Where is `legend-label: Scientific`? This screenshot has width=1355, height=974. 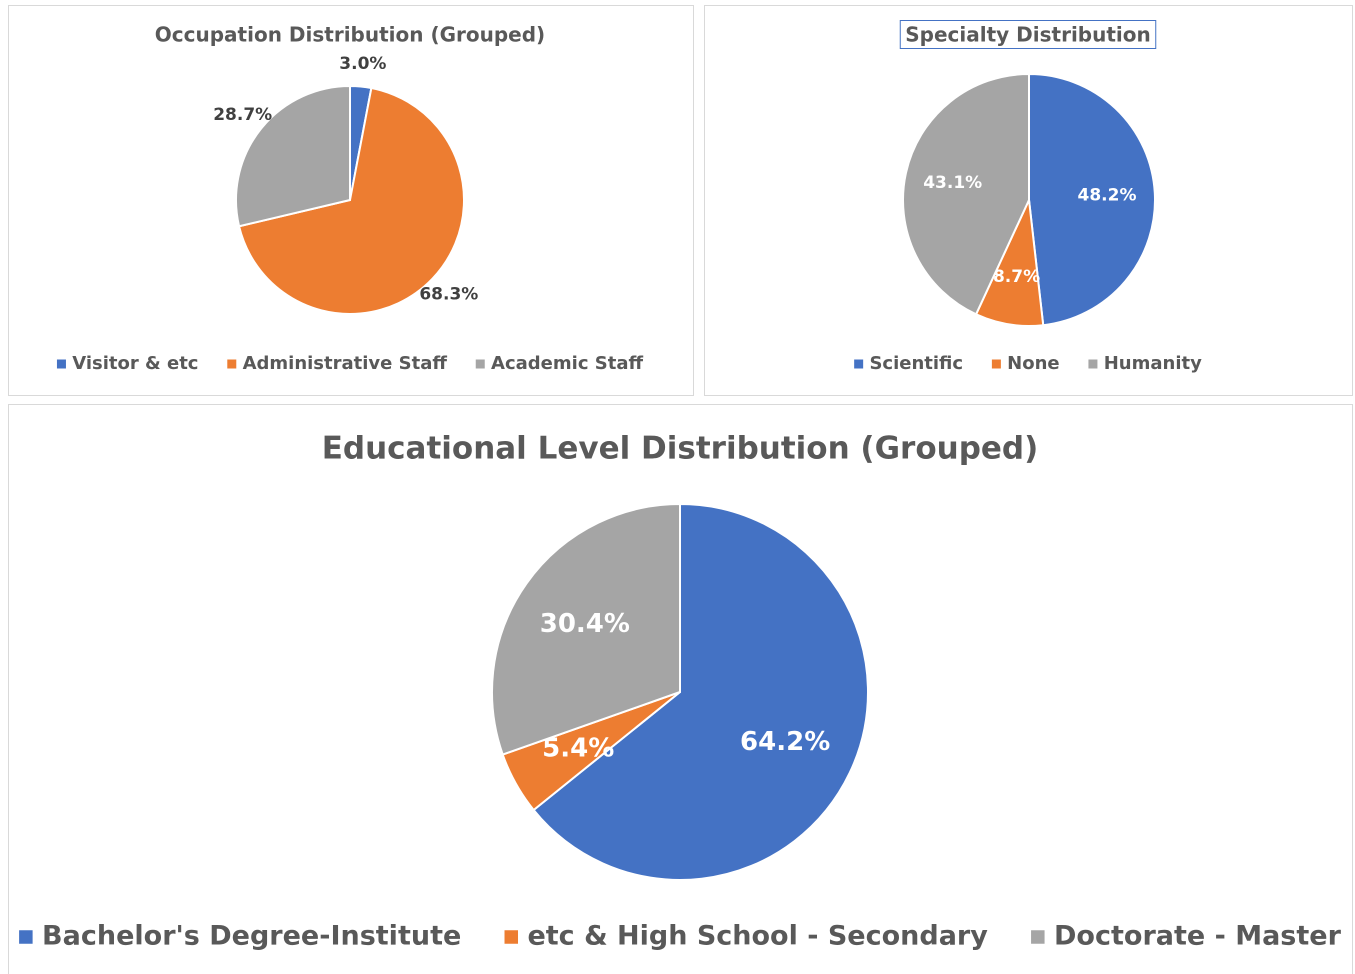
legend-label: Scientific is located at coordinates (916, 363).